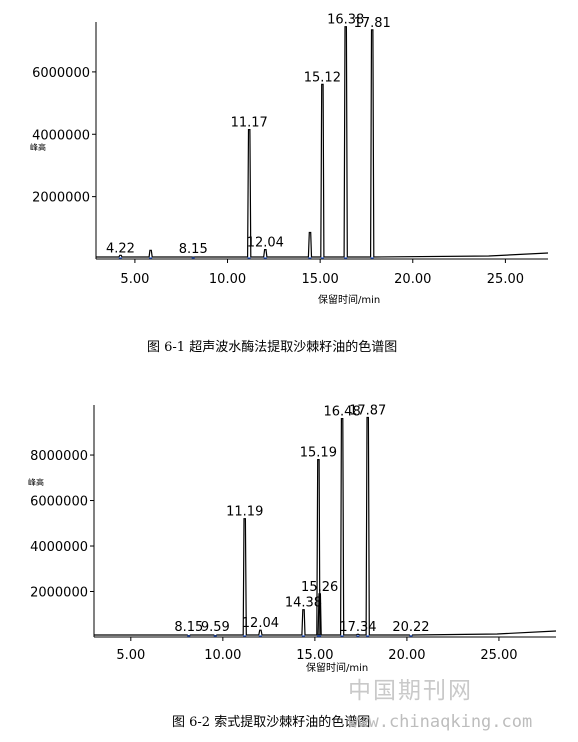  I want to click on y-tick-label-2-2: 6000000, so click(59, 502).